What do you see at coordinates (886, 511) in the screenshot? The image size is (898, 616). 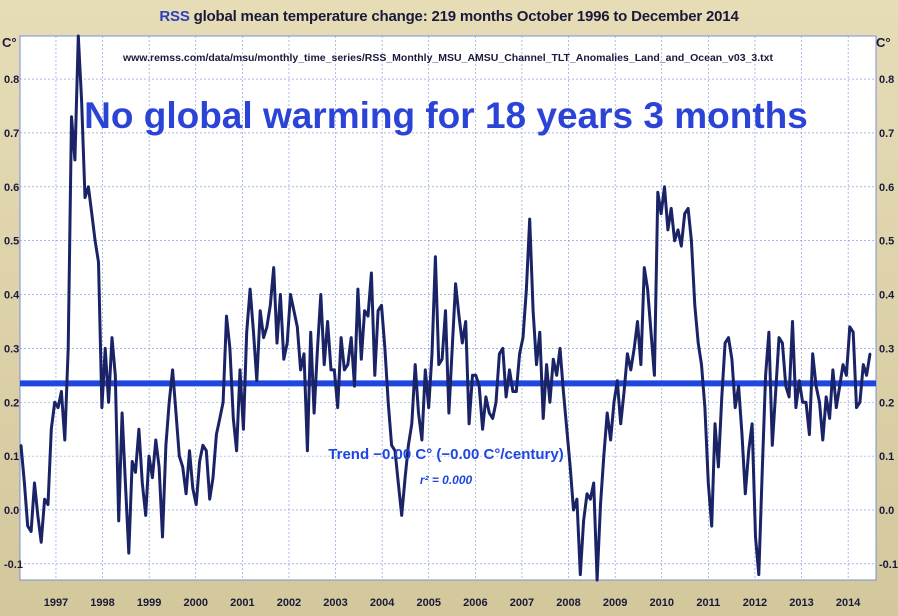 I see `y-tick-label: 0.0` at bounding box center [886, 511].